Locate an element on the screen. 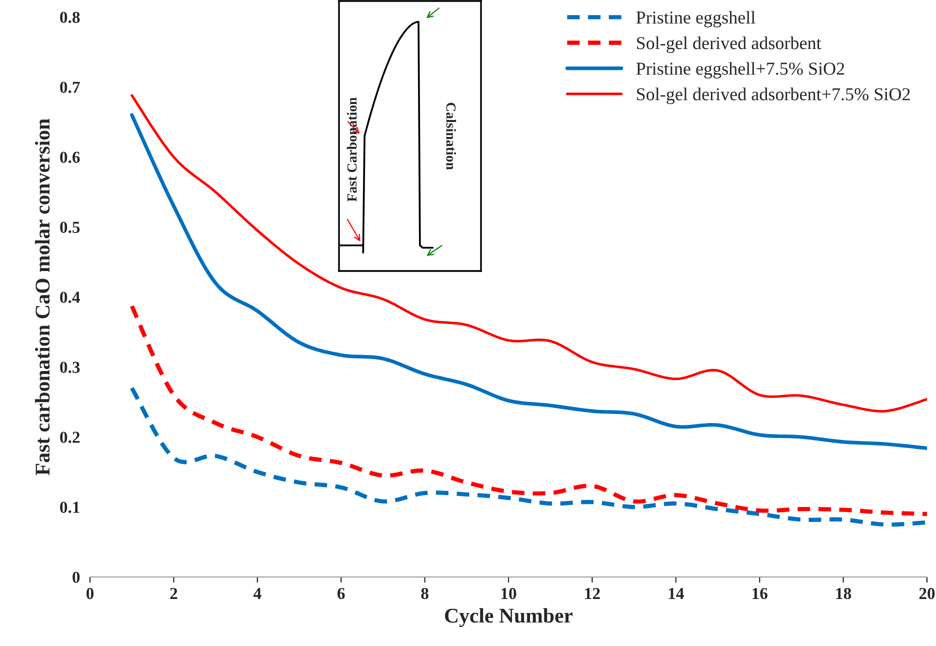  x-tick-label: 20 is located at coordinates (927, 594).